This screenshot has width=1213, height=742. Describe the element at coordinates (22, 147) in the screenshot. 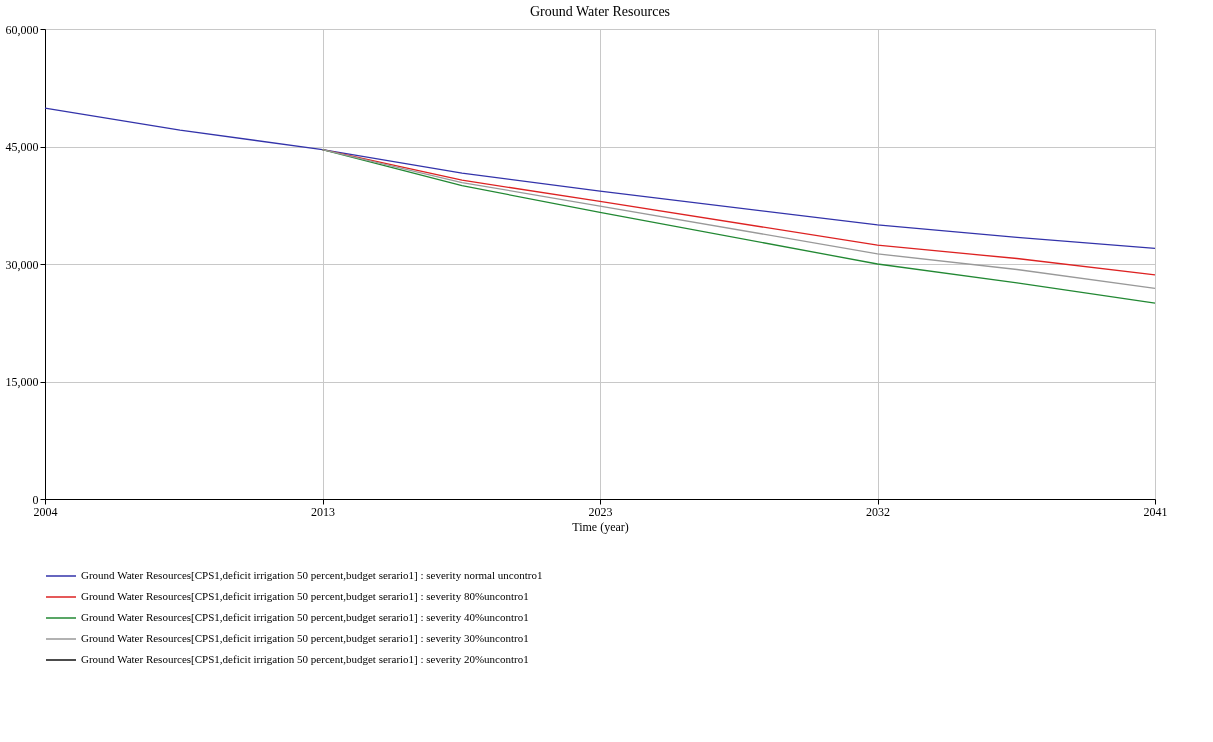

I see `y-tick-label: 45,000` at that location.